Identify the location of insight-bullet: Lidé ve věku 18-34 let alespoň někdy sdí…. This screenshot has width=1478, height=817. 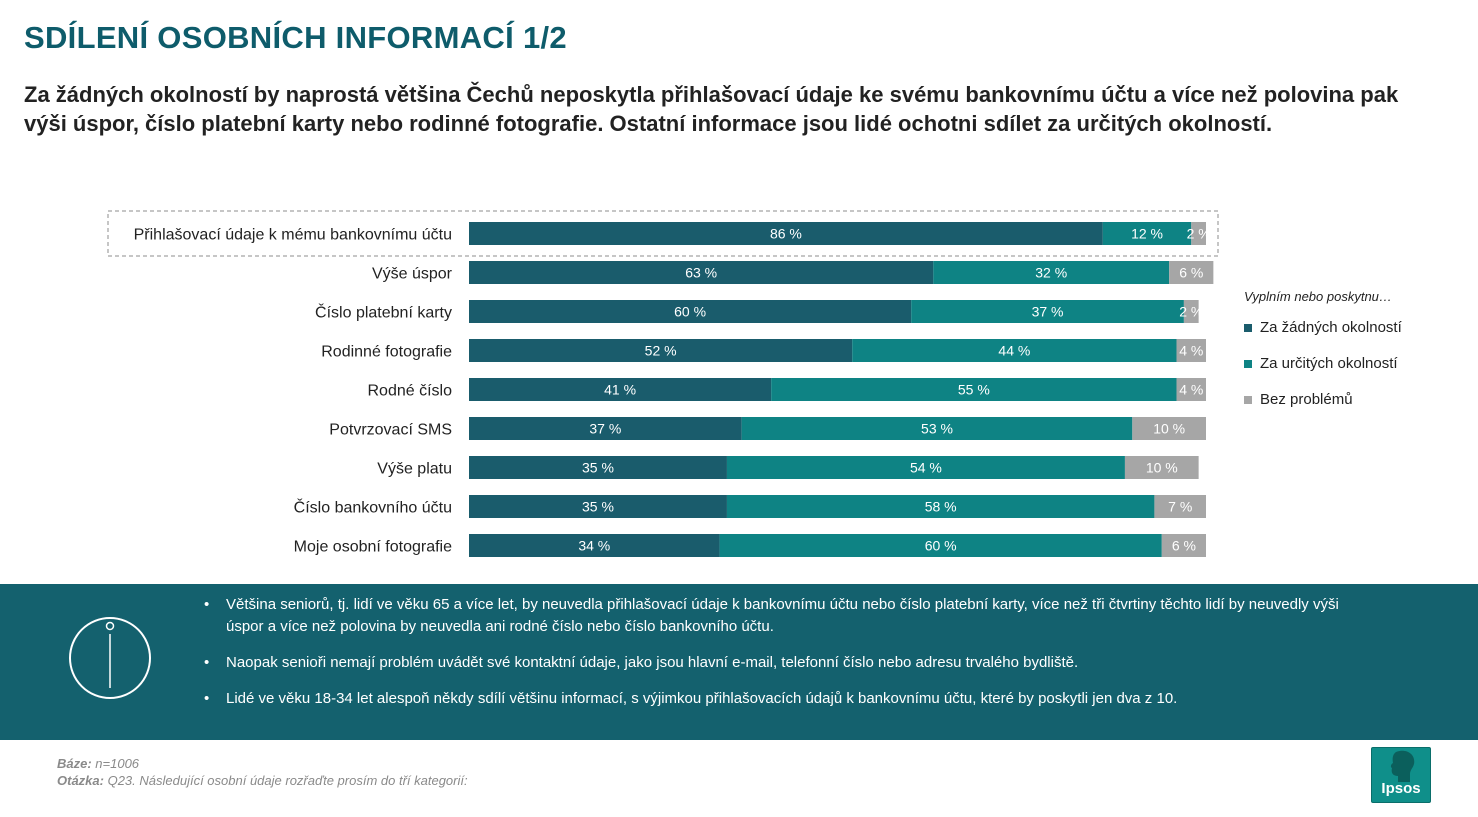
(779, 699).